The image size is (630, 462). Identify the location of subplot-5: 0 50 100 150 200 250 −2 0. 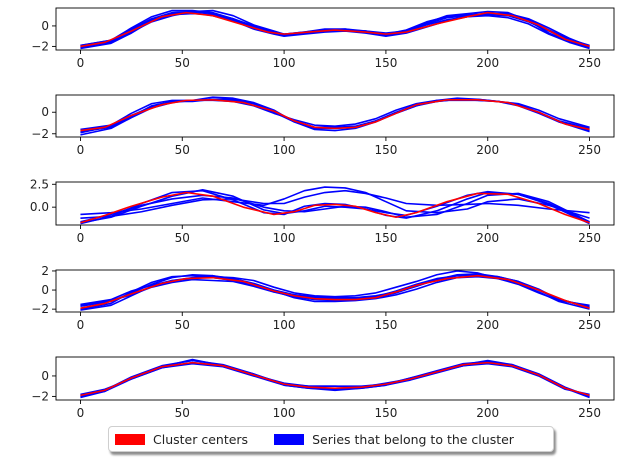
(323, 388).